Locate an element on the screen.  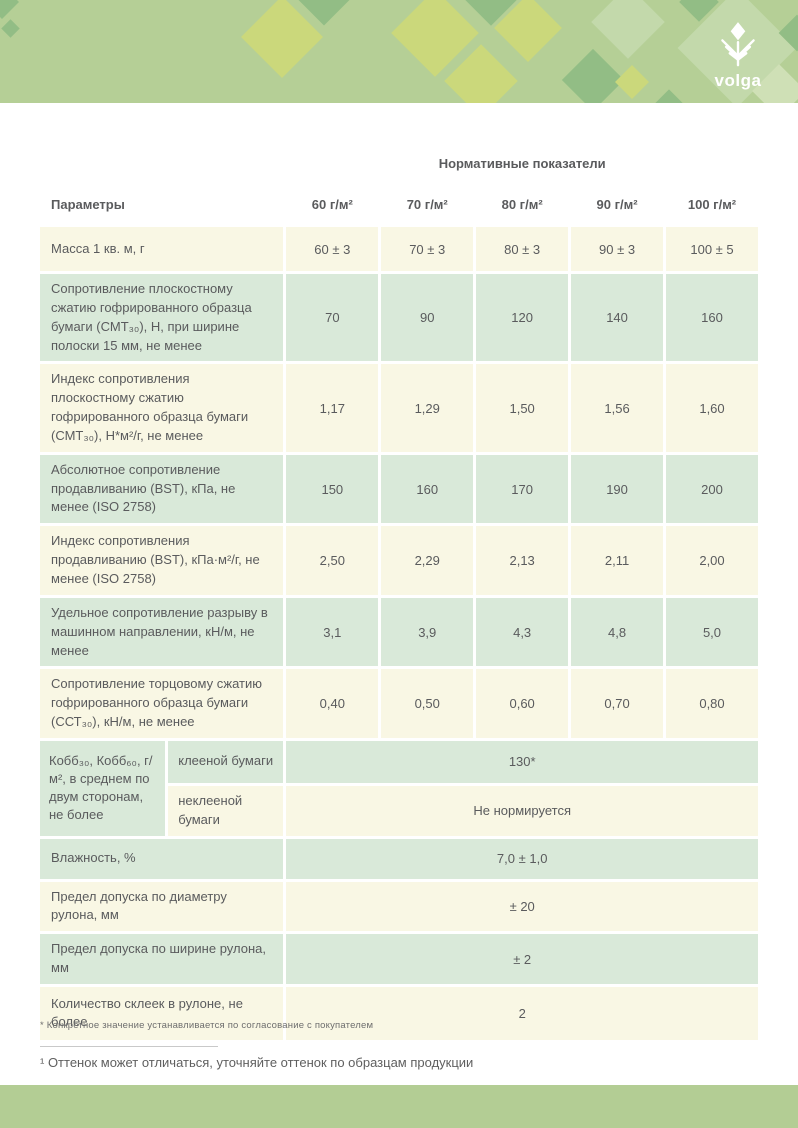
value-cell: 90 ± 3 is located at coordinates (617, 249).